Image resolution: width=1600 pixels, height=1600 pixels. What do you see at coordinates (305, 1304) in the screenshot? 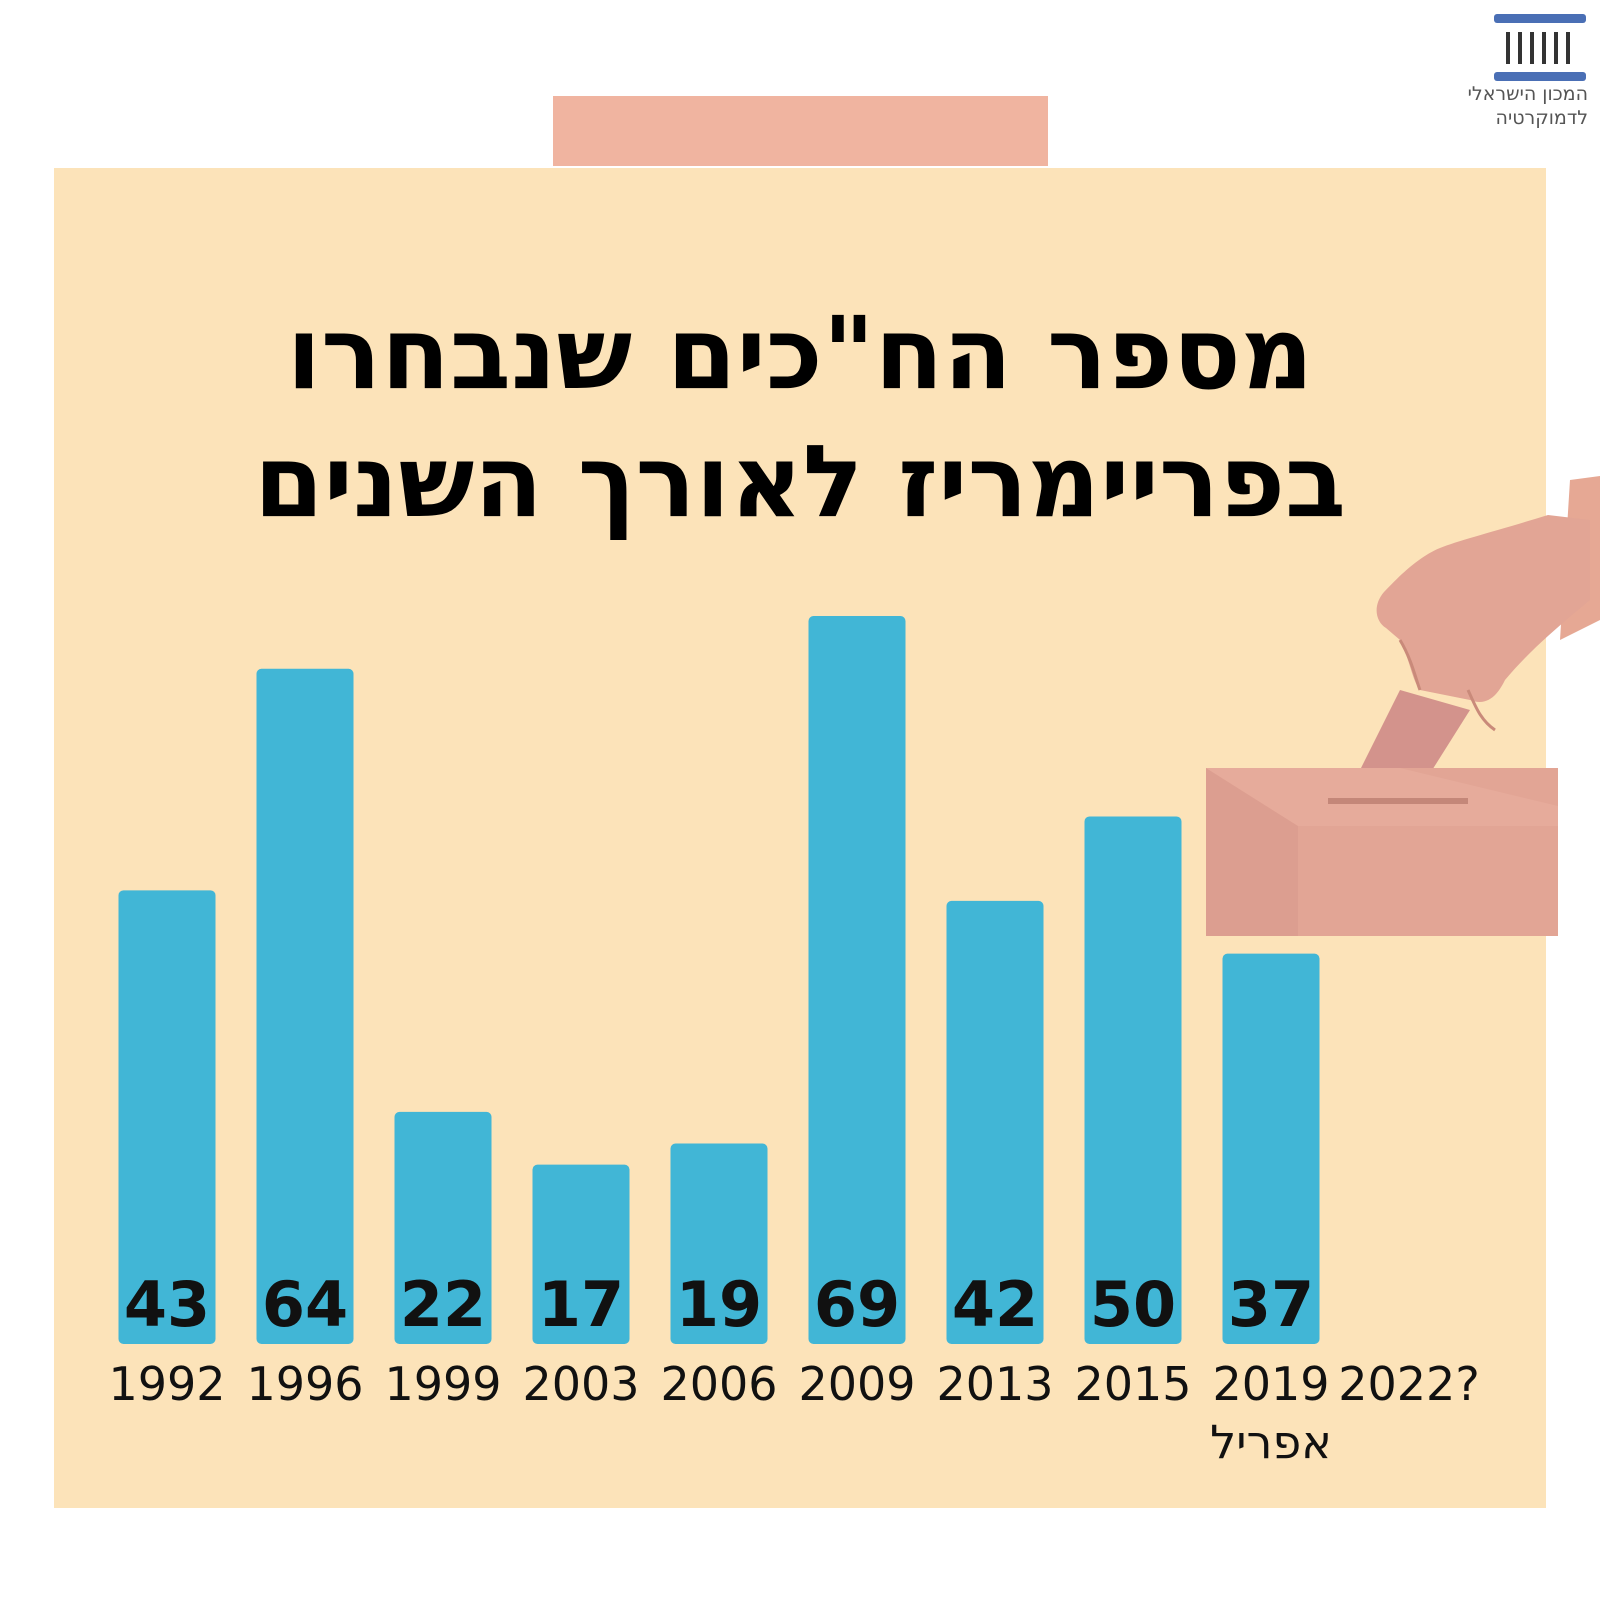
I see `bar-value-label: 64` at bounding box center [305, 1304].